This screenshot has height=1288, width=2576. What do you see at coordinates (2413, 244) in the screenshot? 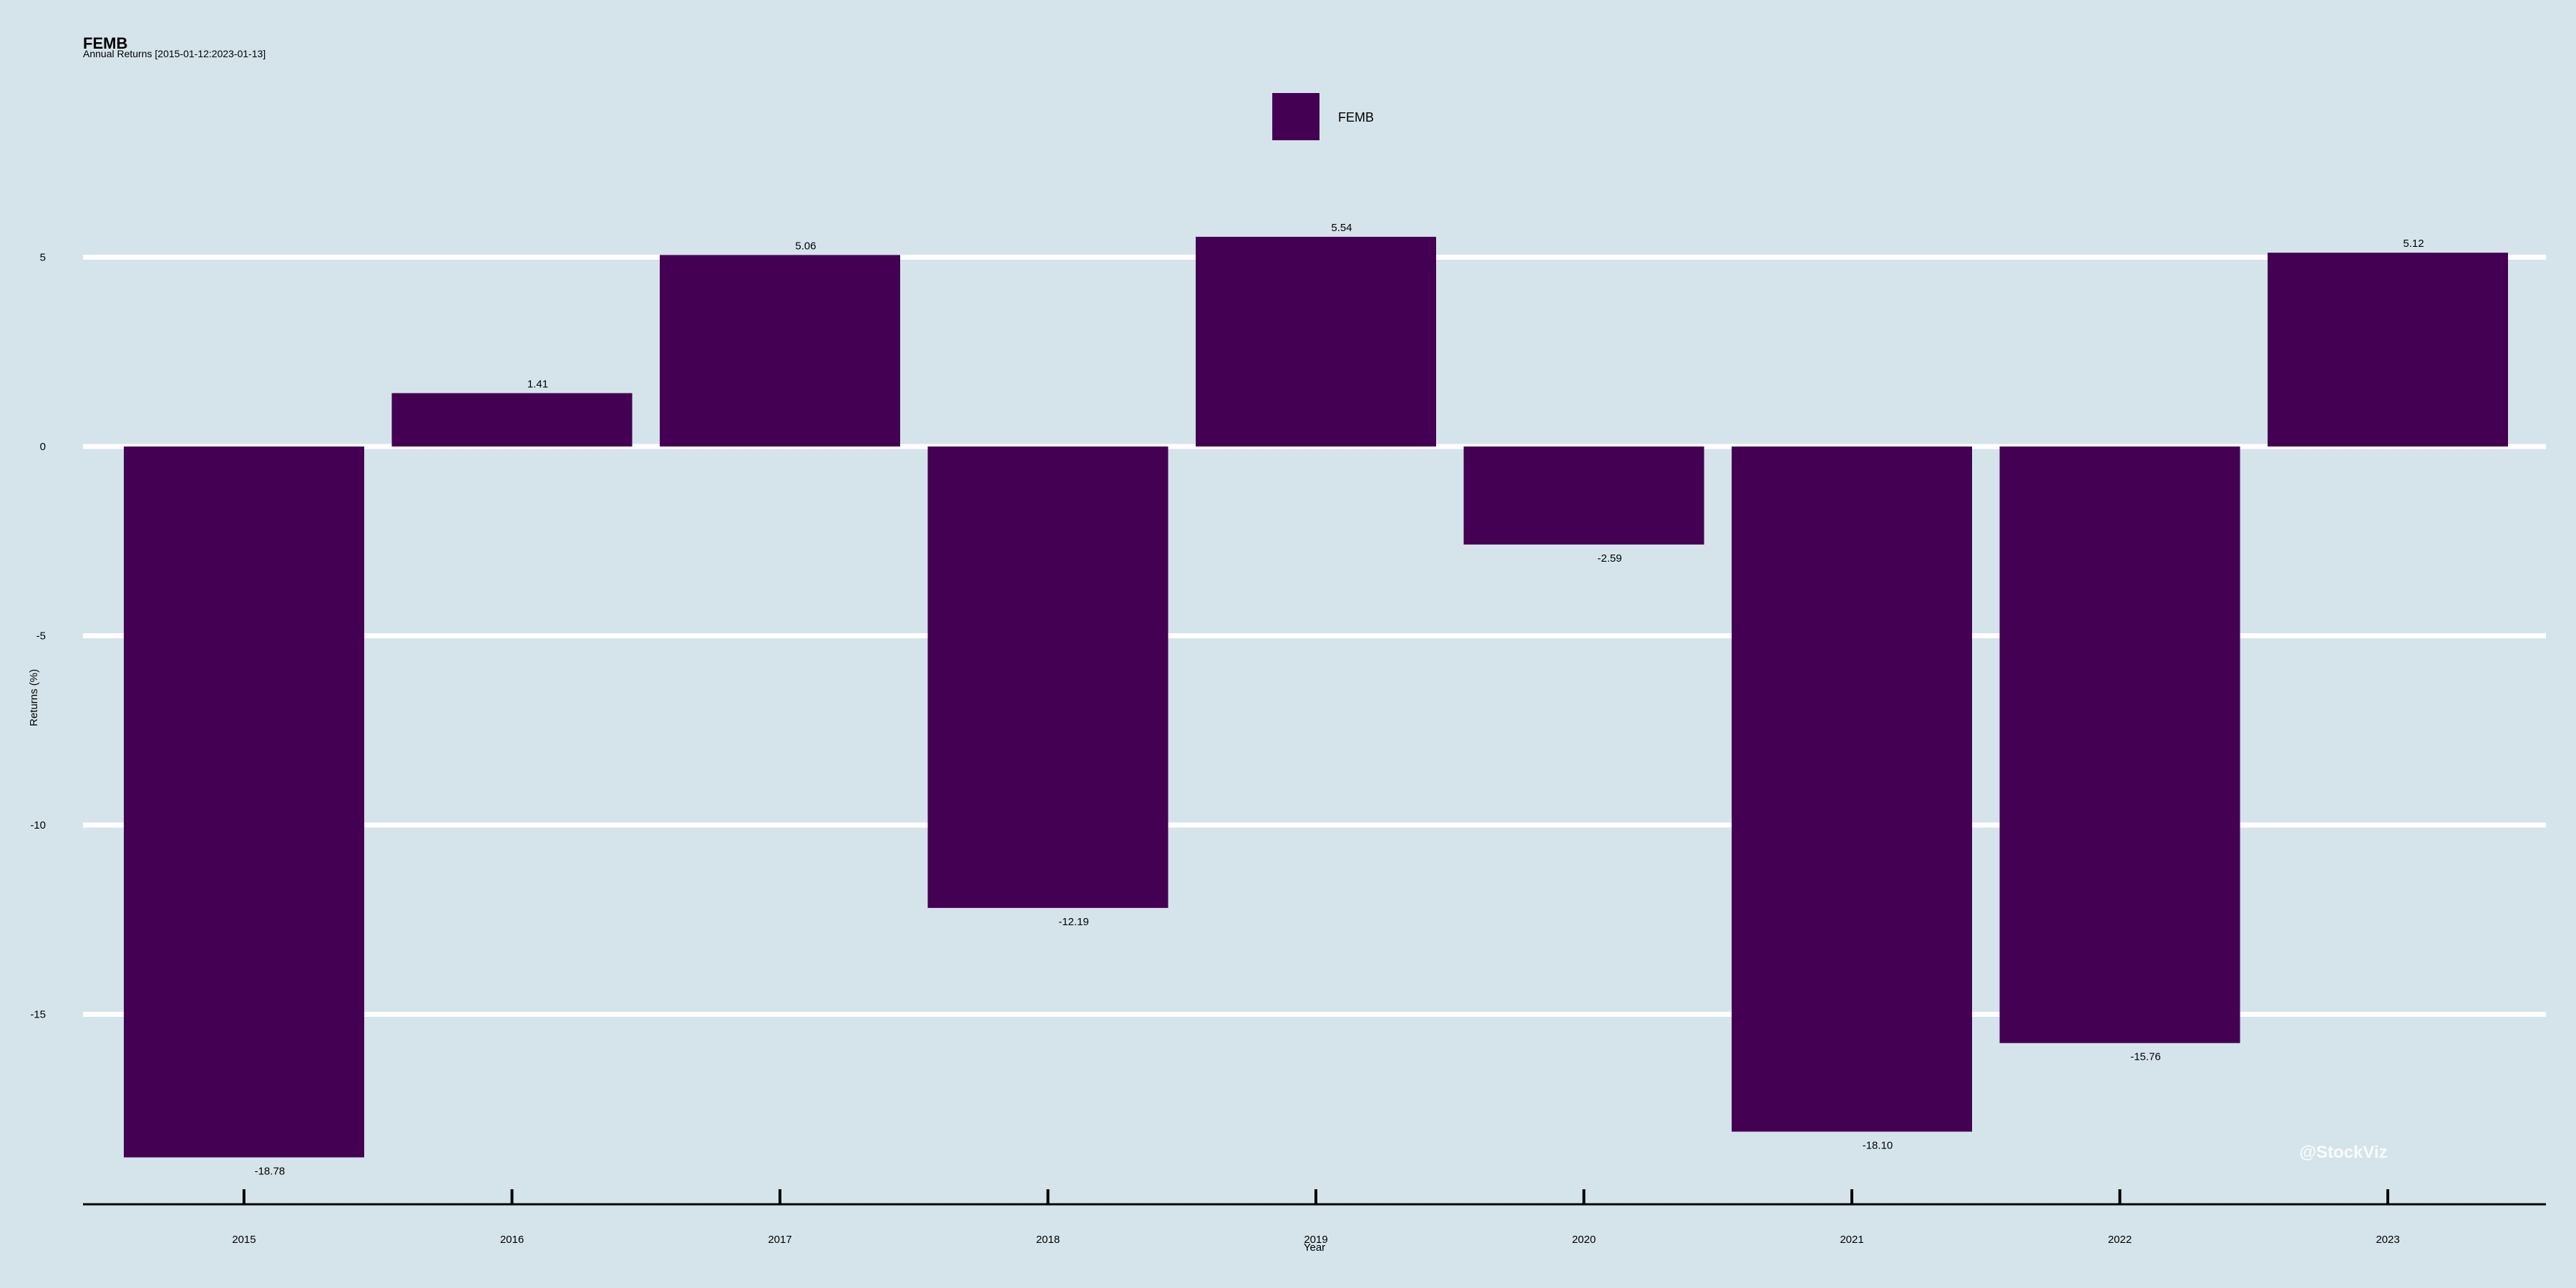
I see `data-label: 5.12` at bounding box center [2413, 244].